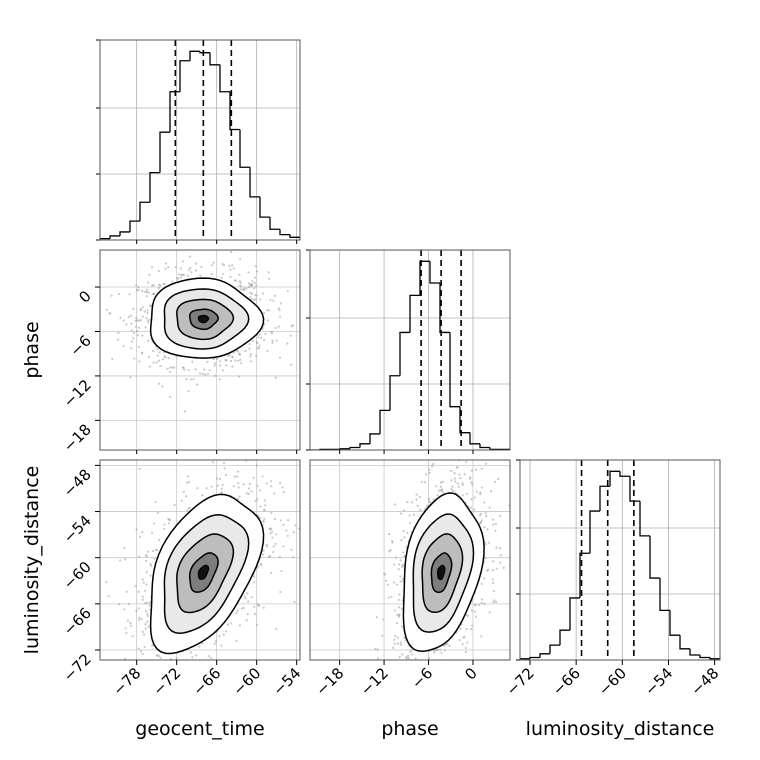  Describe the element at coordinates (200, 350) in the screenshot. I see `panel-frame` at that location.